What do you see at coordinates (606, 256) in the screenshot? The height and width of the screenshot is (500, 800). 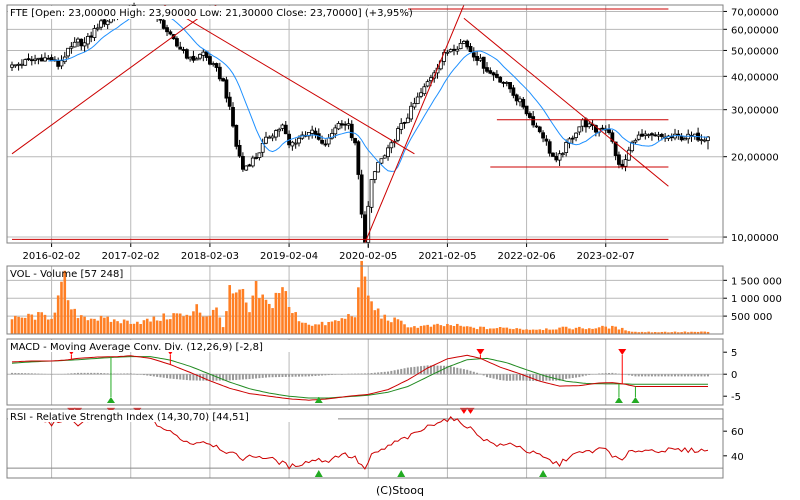 I see `x-tick-label: 2023-02-07` at bounding box center [606, 256].